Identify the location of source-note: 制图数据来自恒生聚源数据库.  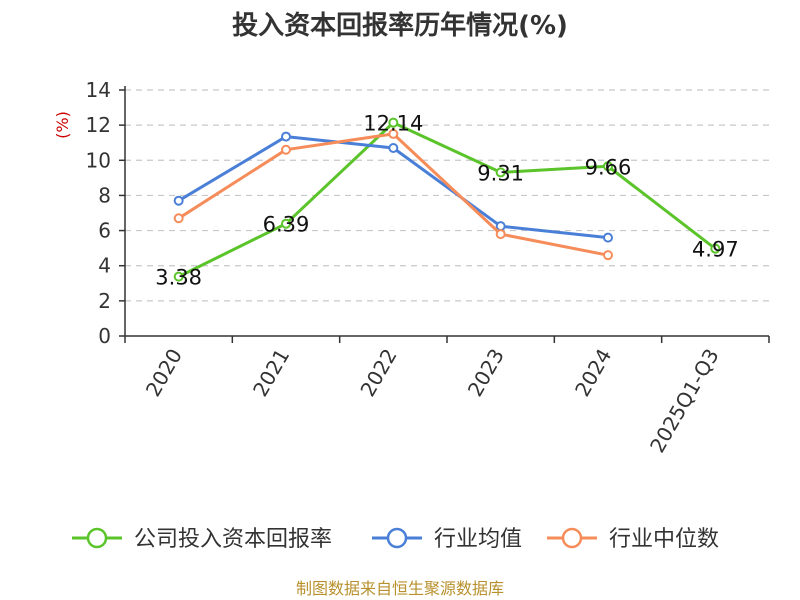
(400, 588).